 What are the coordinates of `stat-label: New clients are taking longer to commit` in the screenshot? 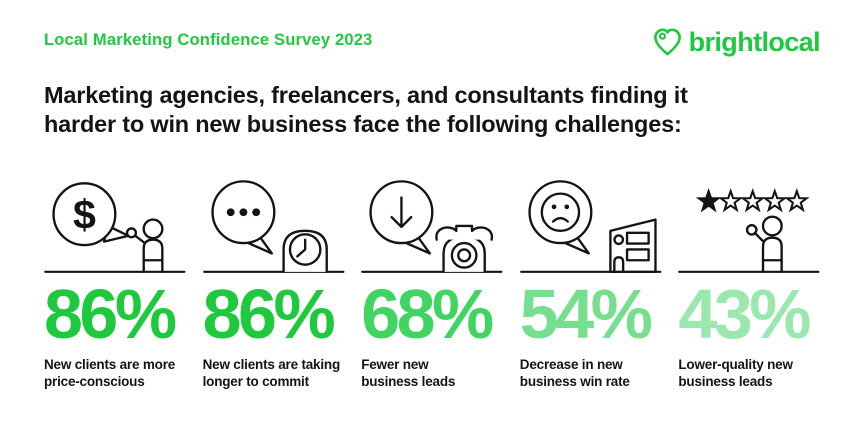 It's located at (271, 373).